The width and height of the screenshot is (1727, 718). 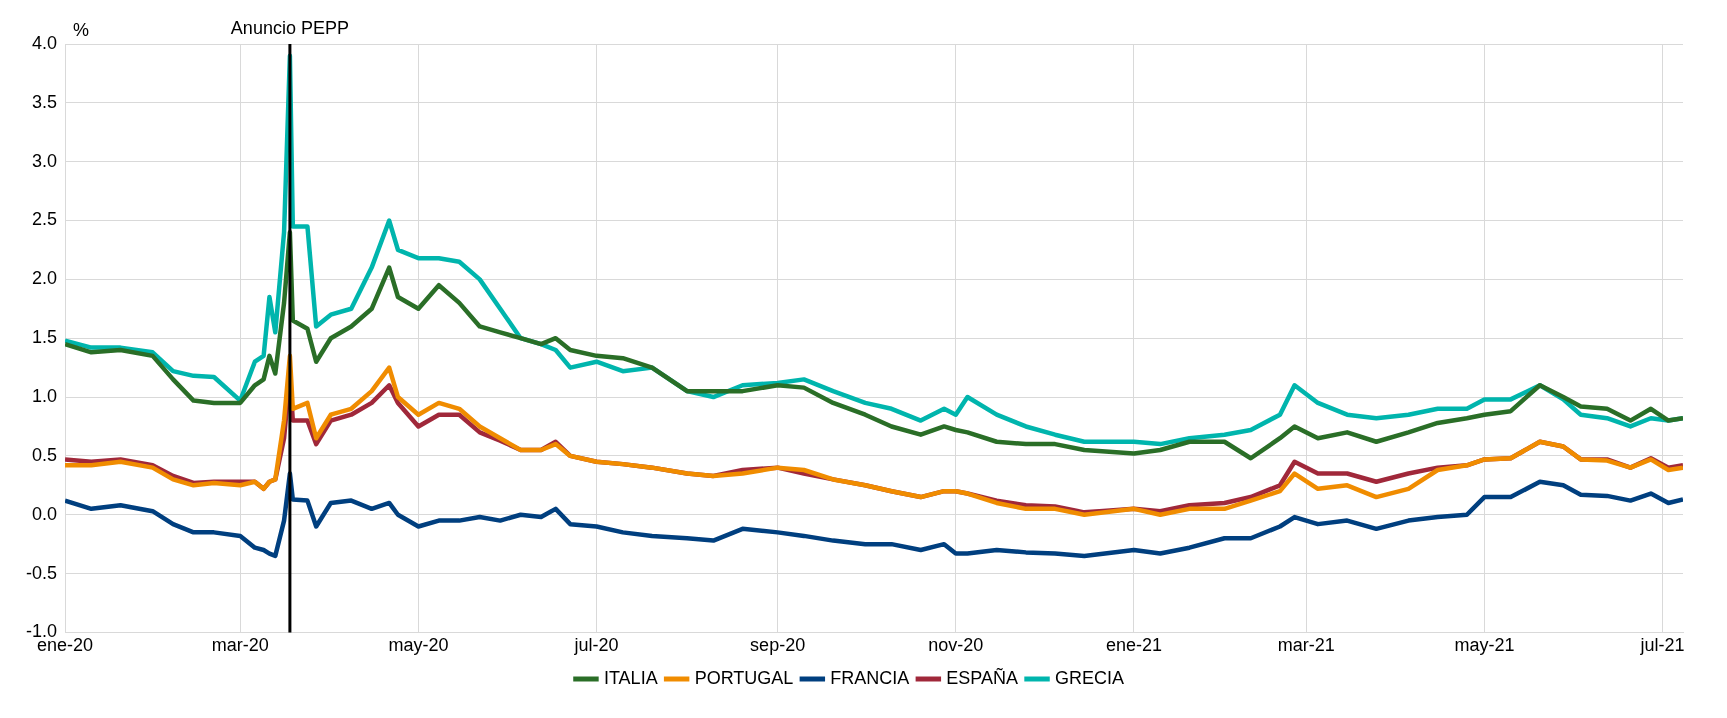 What do you see at coordinates (41, 572) in the screenshot?
I see `y-tick-label: -0.5` at bounding box center [41, 572].